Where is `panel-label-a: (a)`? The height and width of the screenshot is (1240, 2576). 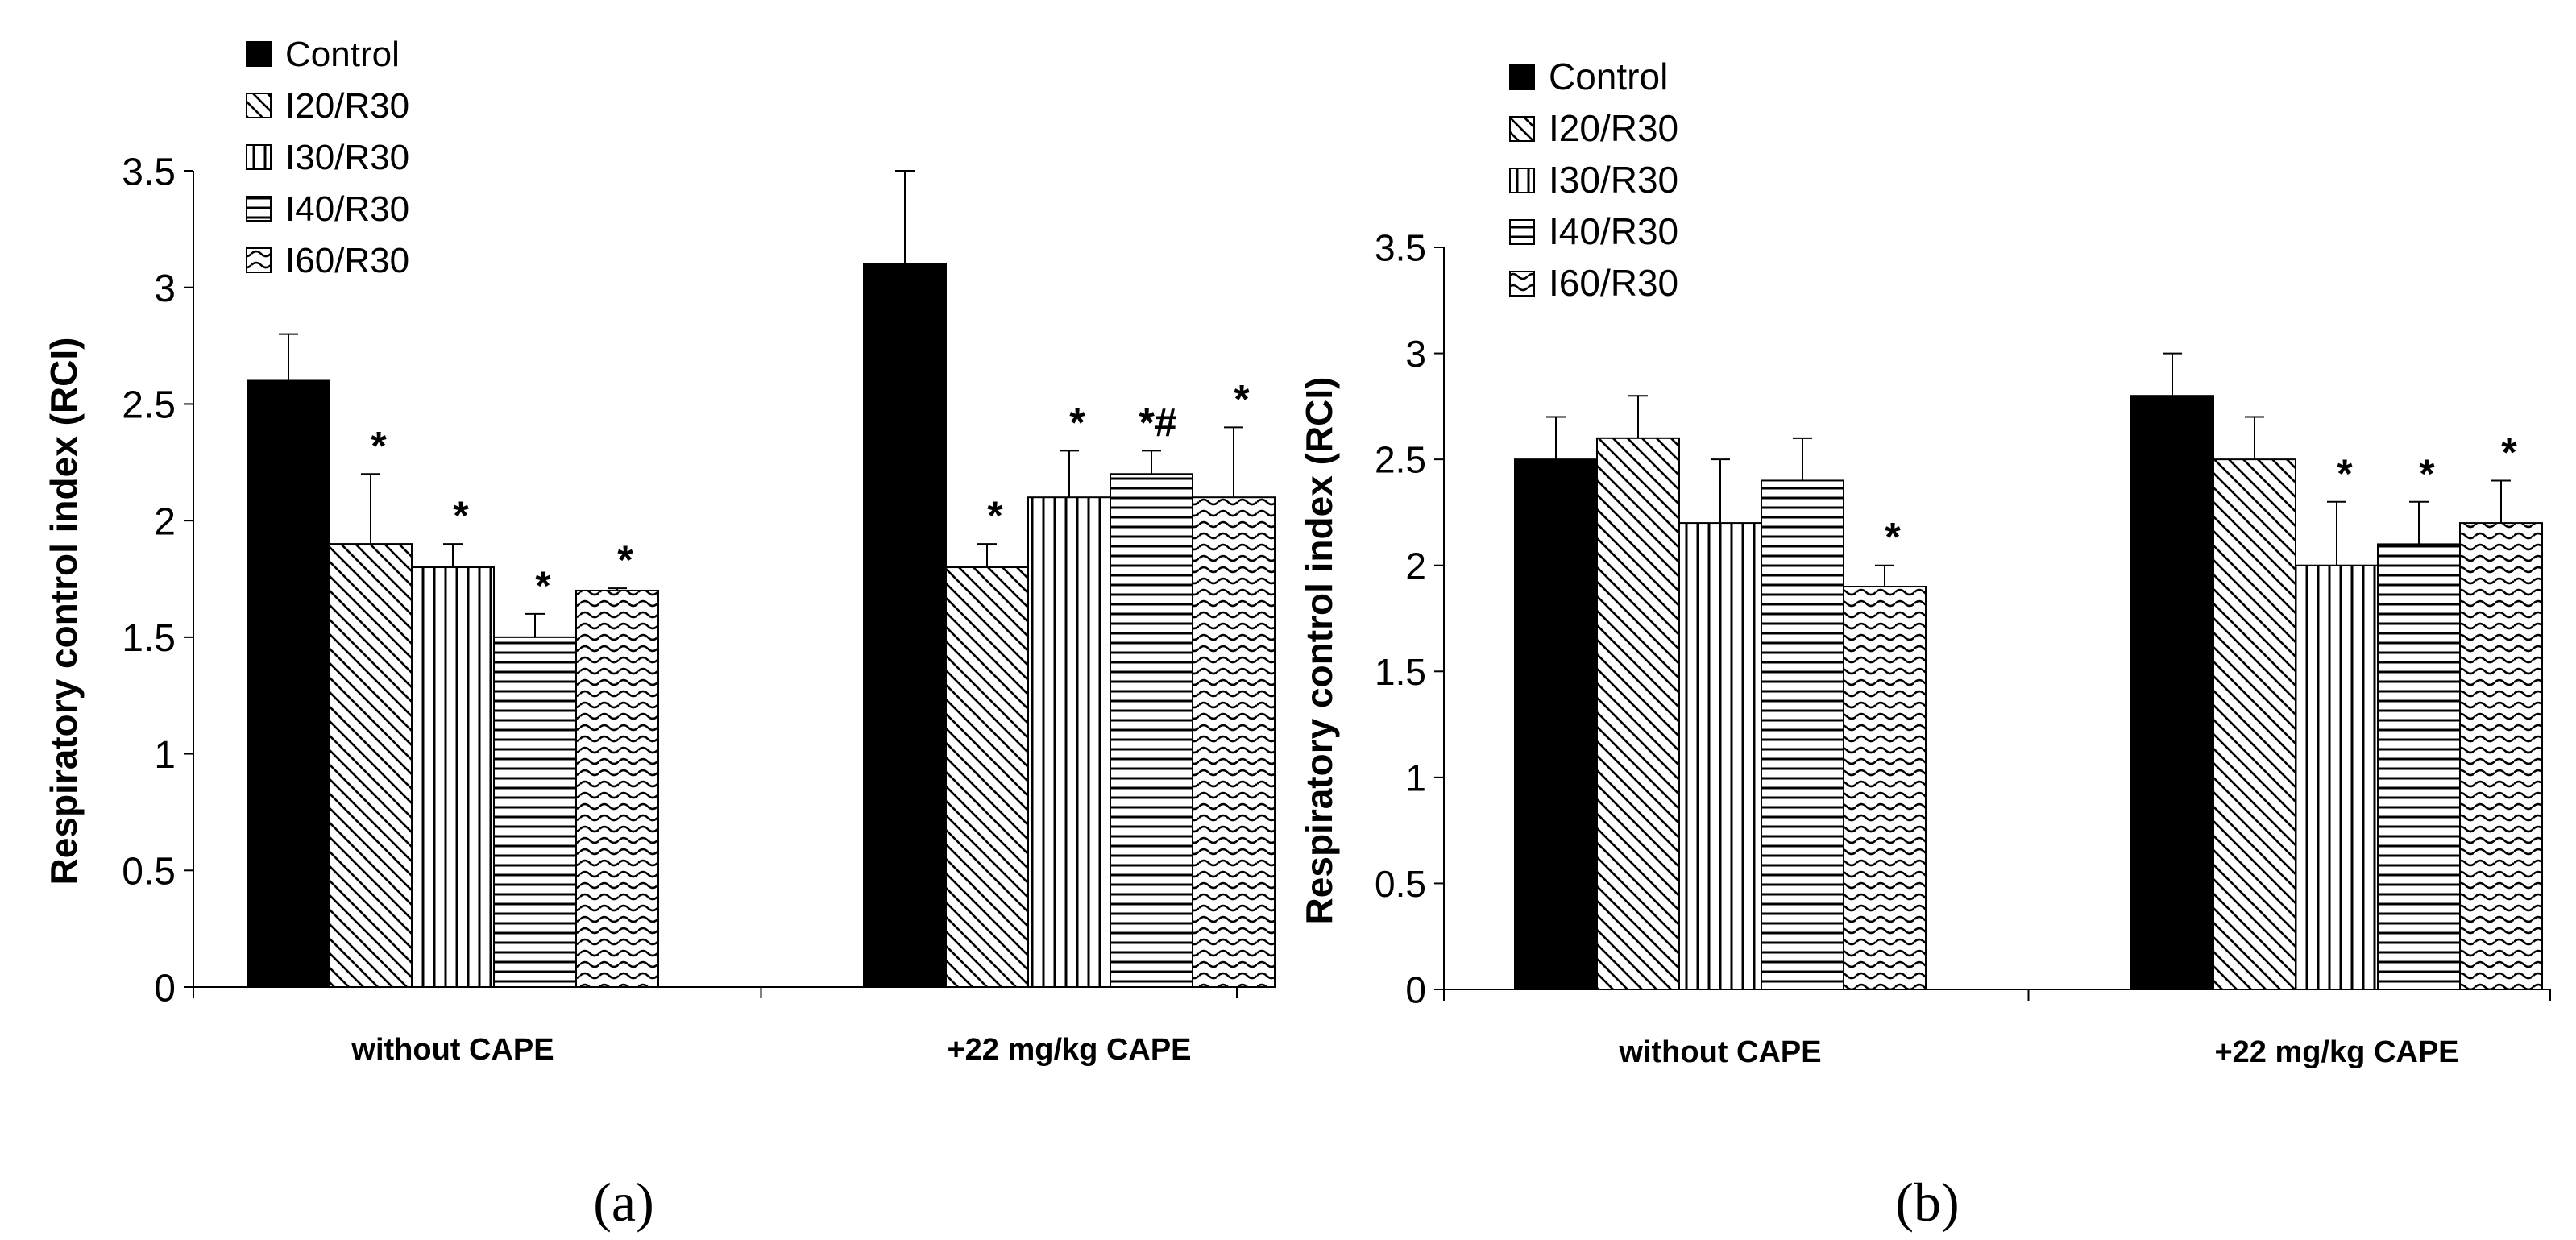
panel-label-a: (a) is located at coordinates (623, 1202).